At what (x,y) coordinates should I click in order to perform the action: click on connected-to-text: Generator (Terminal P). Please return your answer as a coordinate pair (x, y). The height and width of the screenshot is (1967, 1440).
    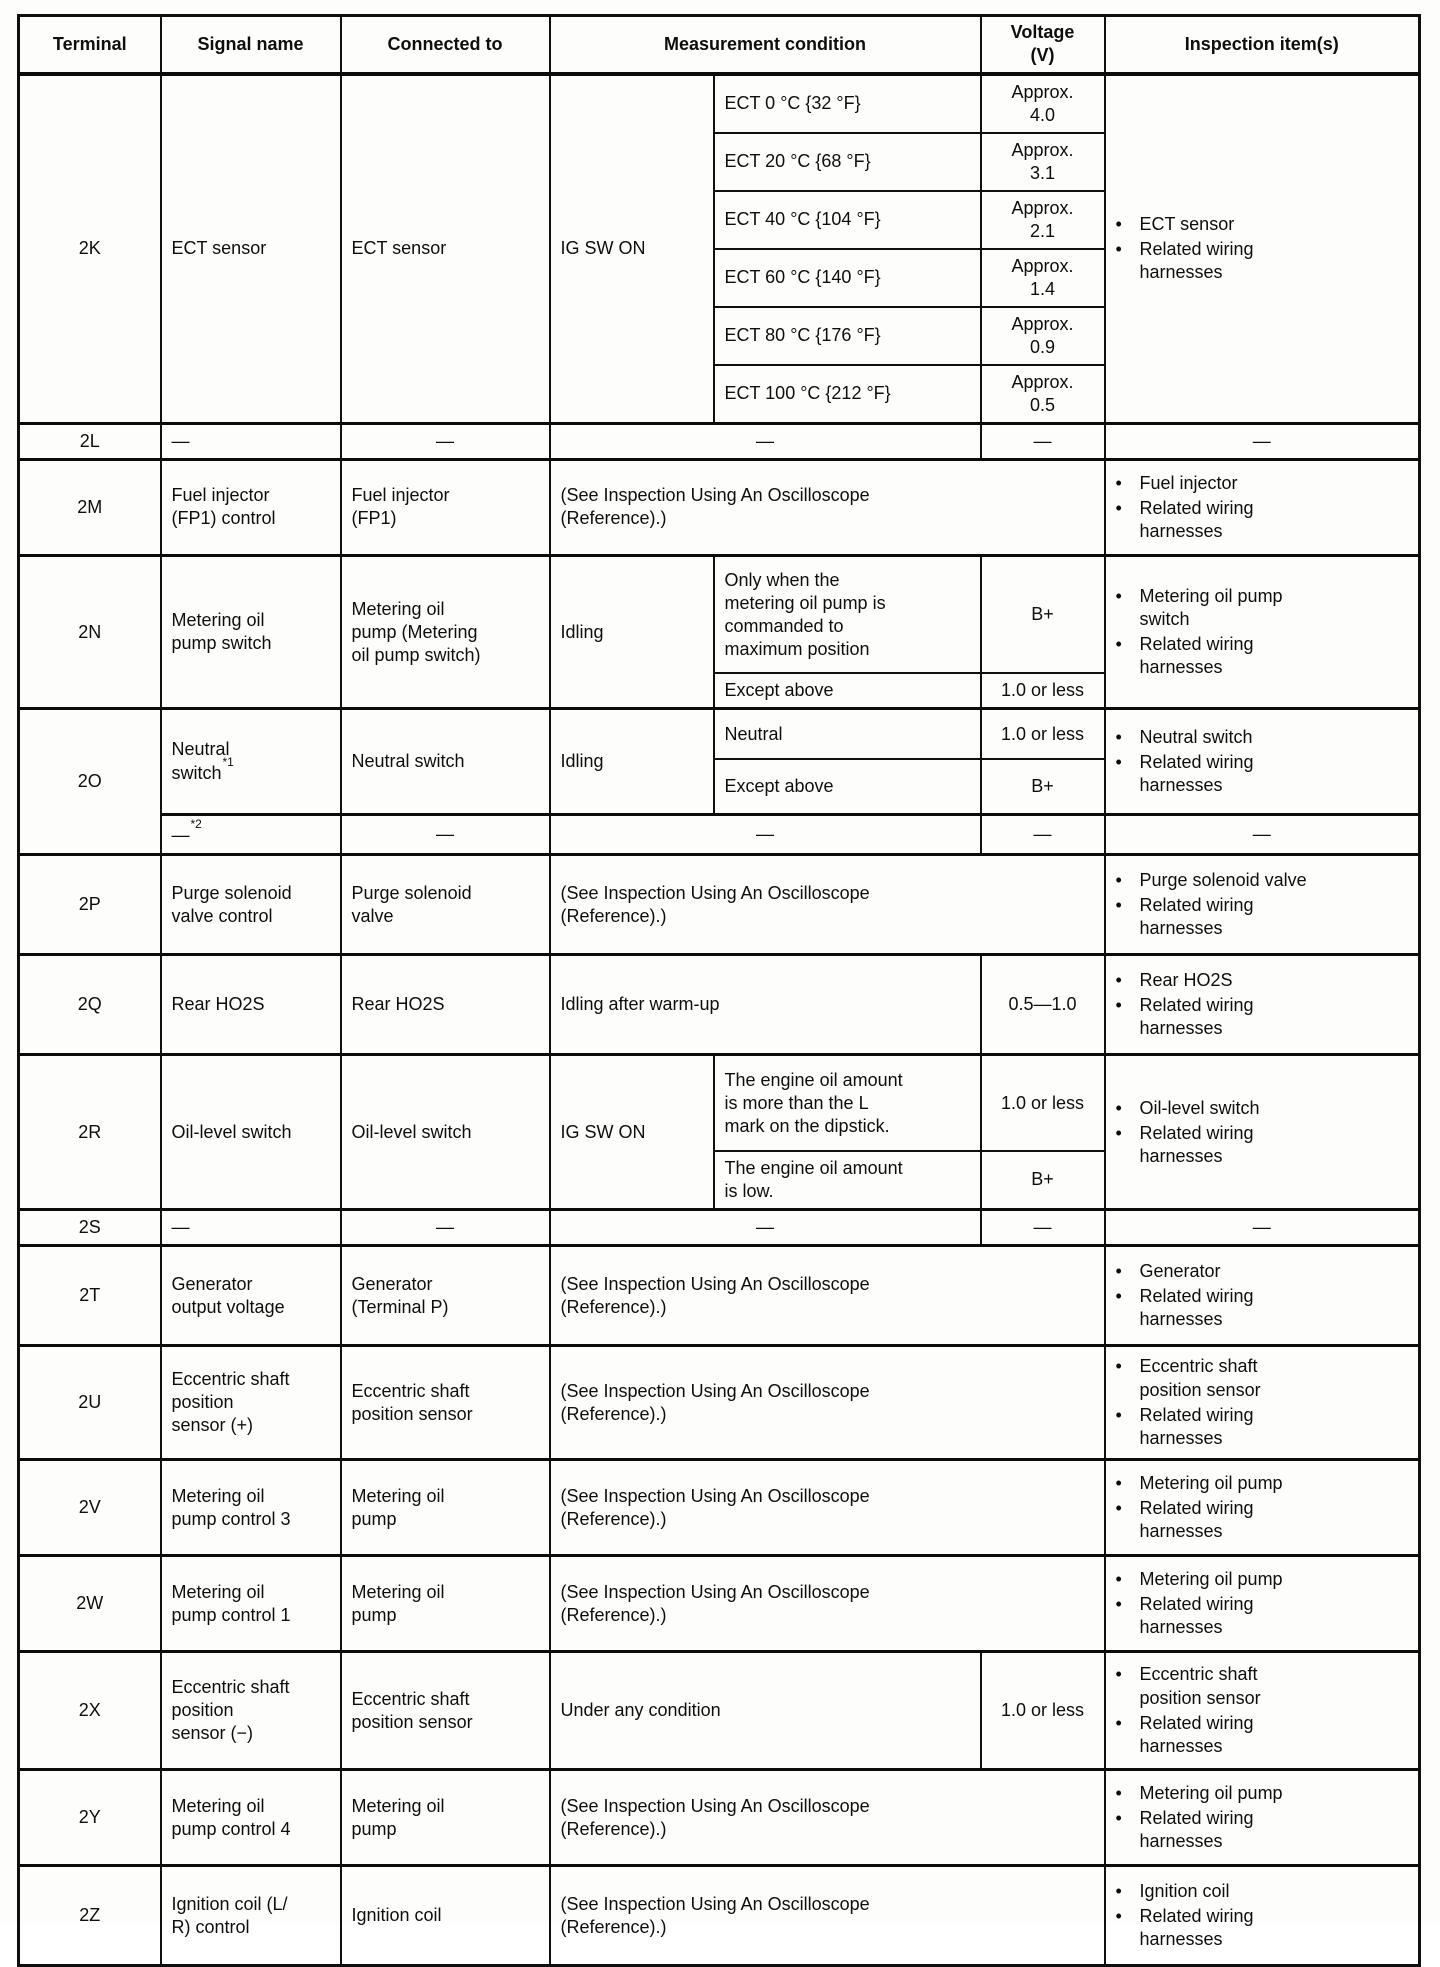
    Looking at the image, I should click on (400, 1295).